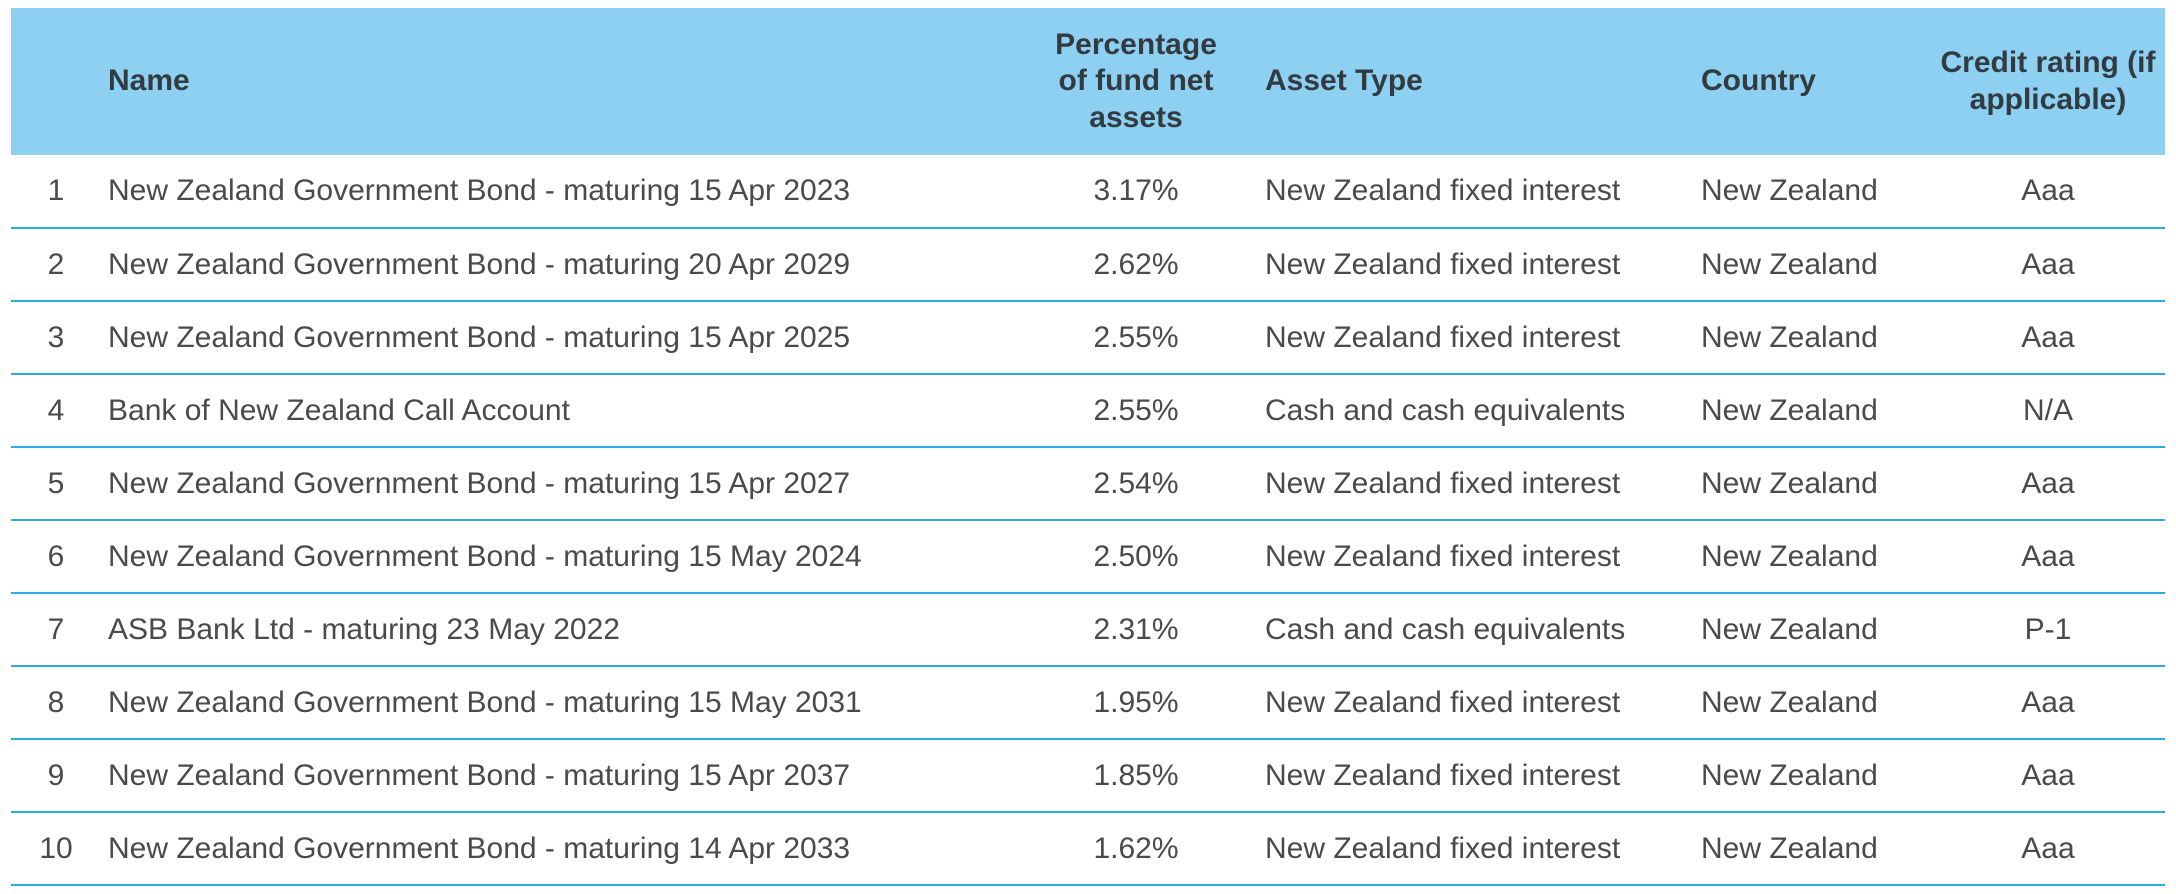 This screenshot has width=2176, height=894. Describe the element at coordinates (1136, 849) in the screenshot. I see `percentage-cell: 1.62%` at that location.